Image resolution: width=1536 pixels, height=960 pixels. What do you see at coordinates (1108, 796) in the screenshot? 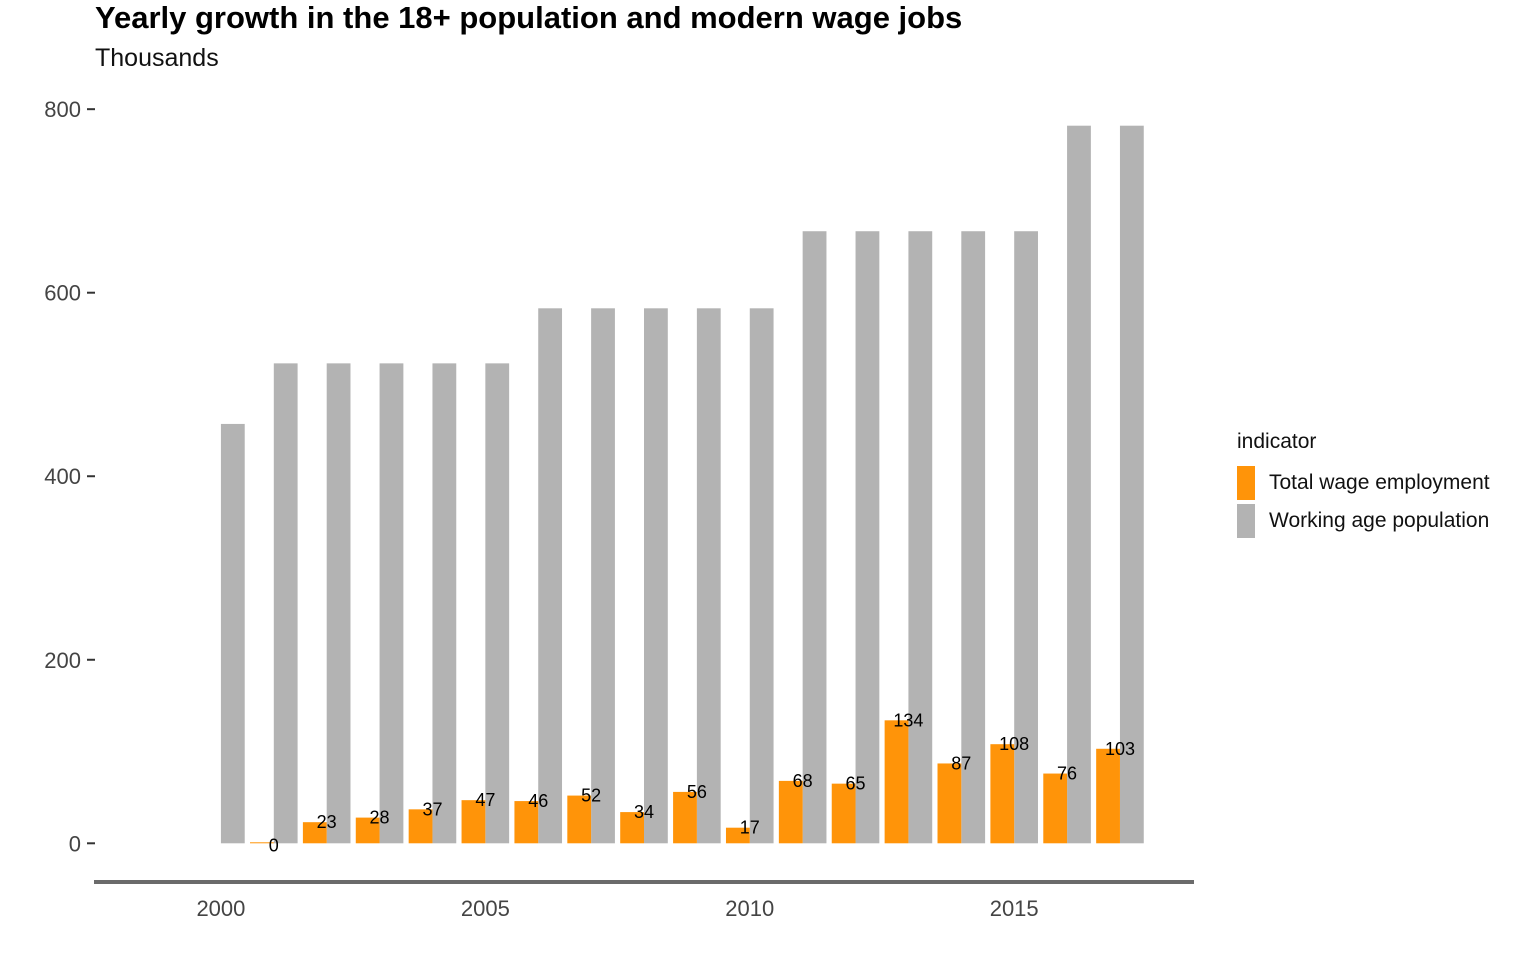
I see `bar-total-wage-employment-2017` at bounding box center [1108, 796].